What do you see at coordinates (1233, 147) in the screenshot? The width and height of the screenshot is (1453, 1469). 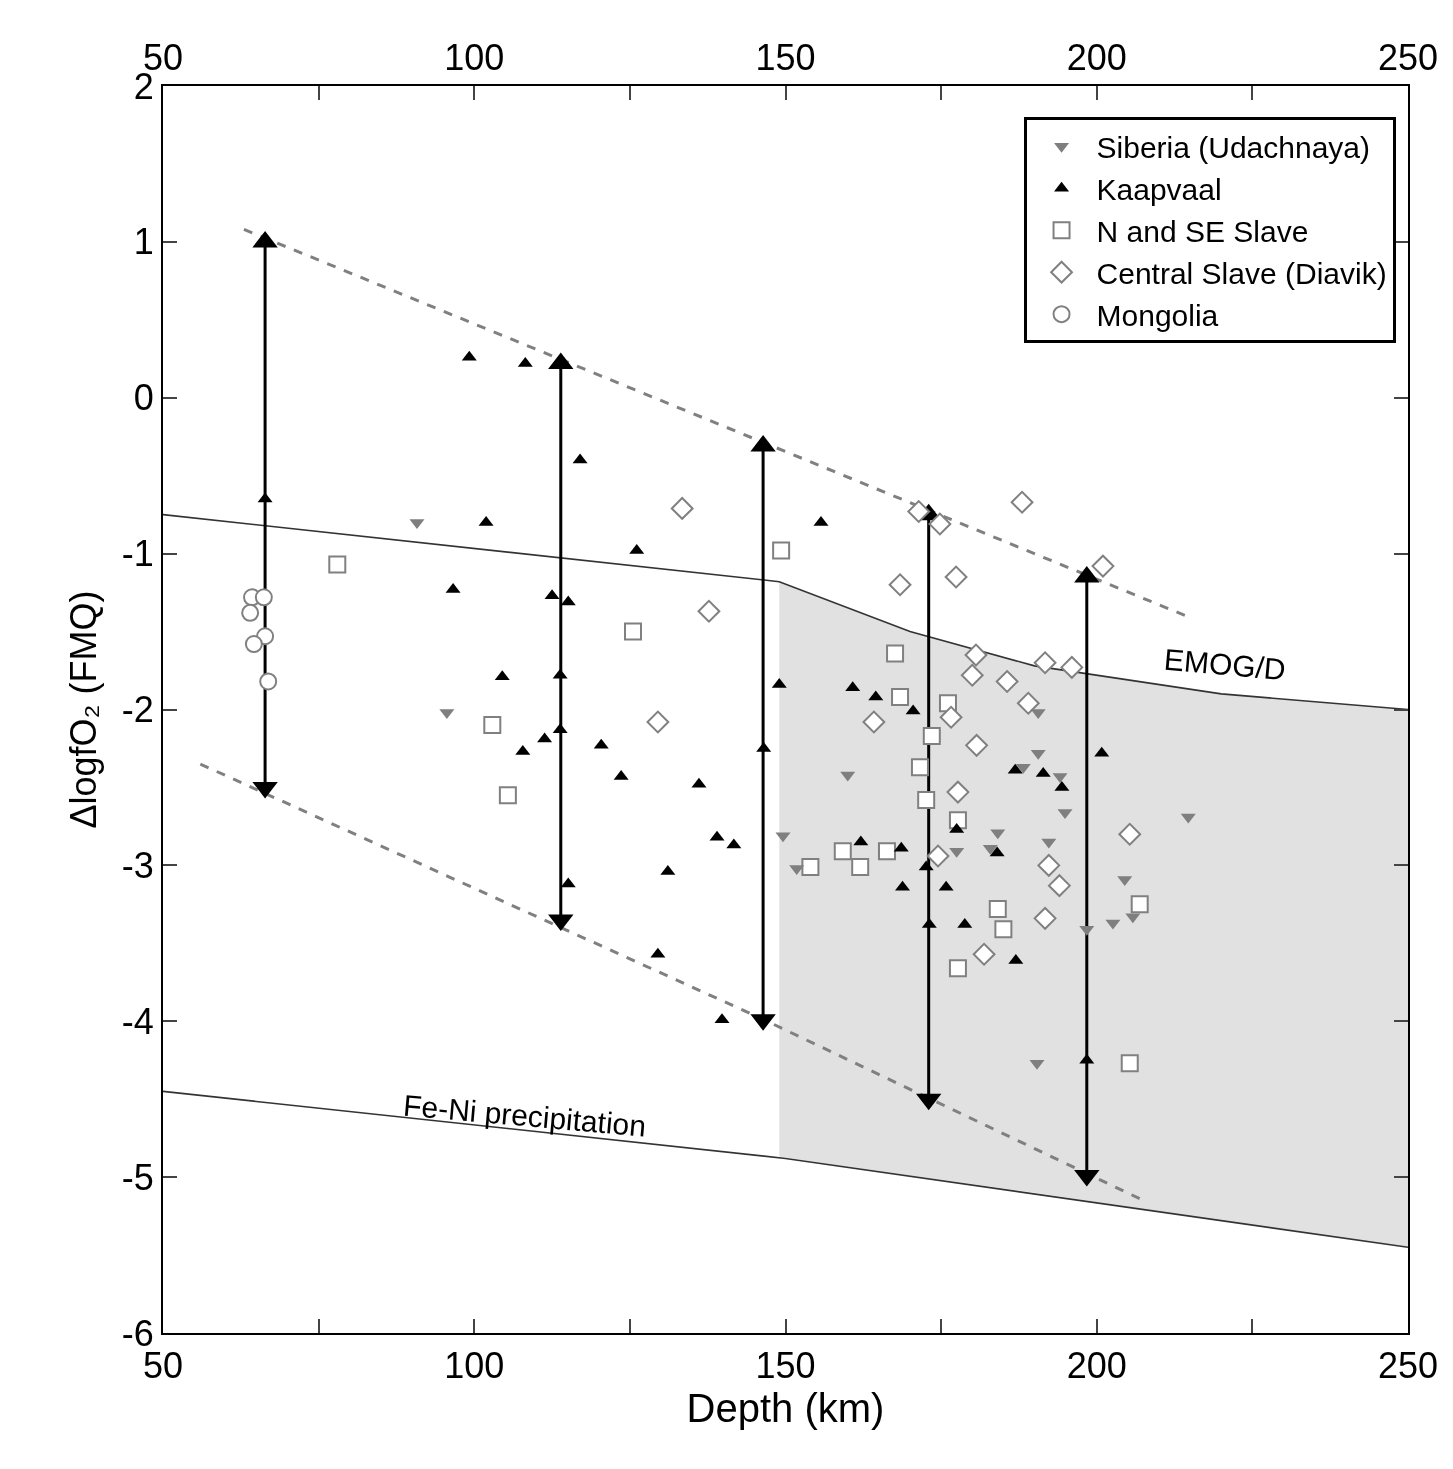 I see `legend-label: Siberia (Udachnaya)` at bounding box center [1233, 147].